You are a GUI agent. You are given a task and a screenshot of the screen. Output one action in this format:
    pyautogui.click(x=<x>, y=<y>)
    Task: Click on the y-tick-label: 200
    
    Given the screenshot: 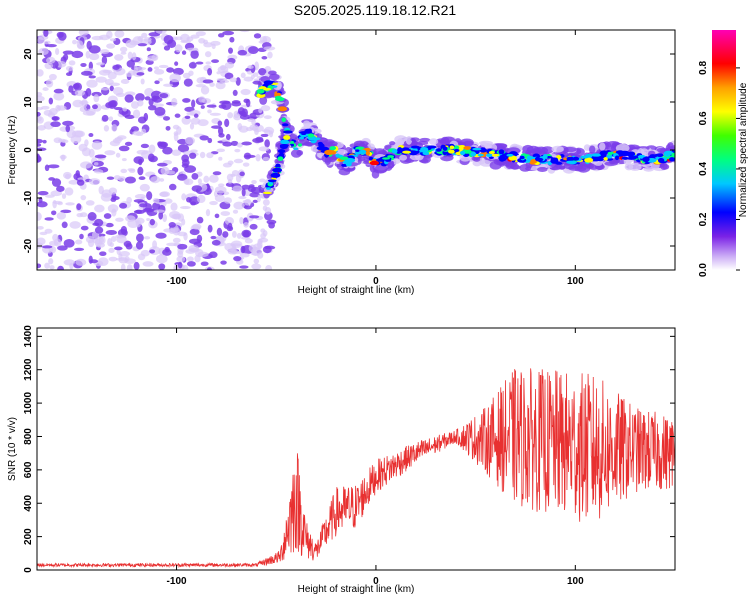 What is the action you would take?
    pyautogui.click(x=28, y=536)
    